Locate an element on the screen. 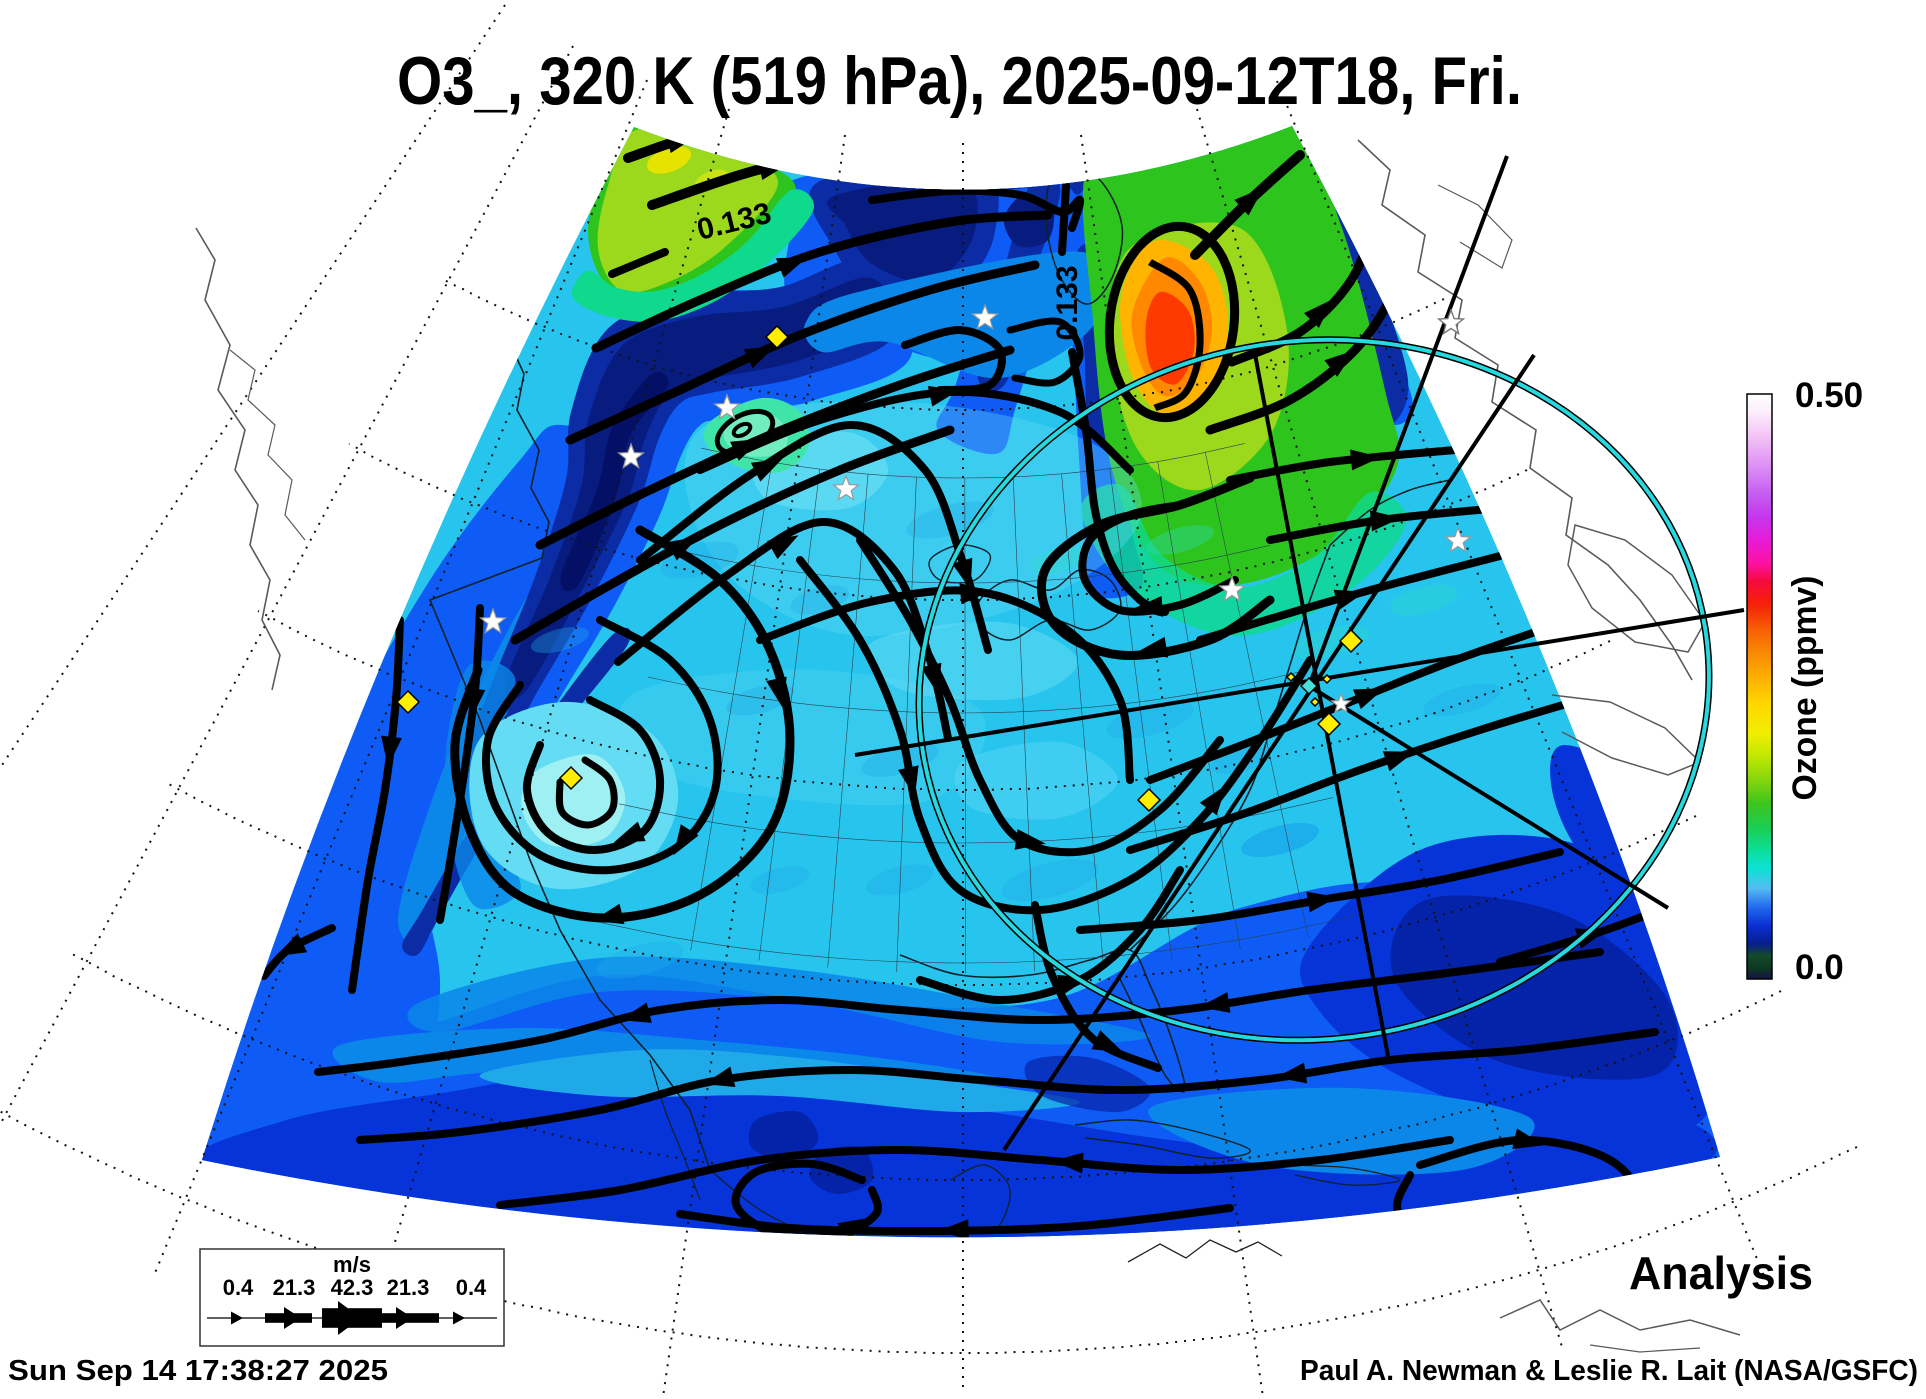 This screenshot has width=1926, height=1399. svg-text: 42.3 is located at coordinates (352, 1287).